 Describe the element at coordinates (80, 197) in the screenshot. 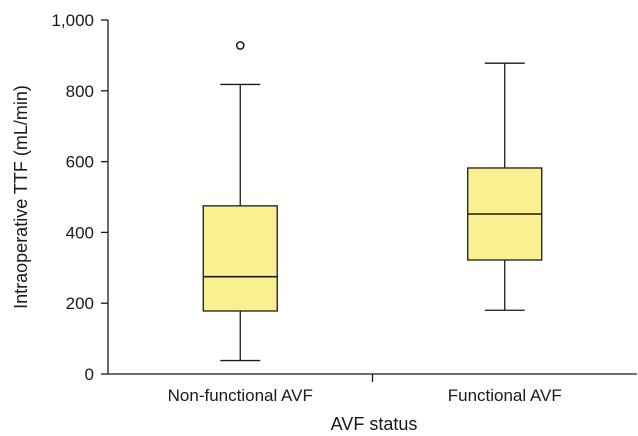

I see `y-axis: 0 200 400 600 800 1,000` at that location.